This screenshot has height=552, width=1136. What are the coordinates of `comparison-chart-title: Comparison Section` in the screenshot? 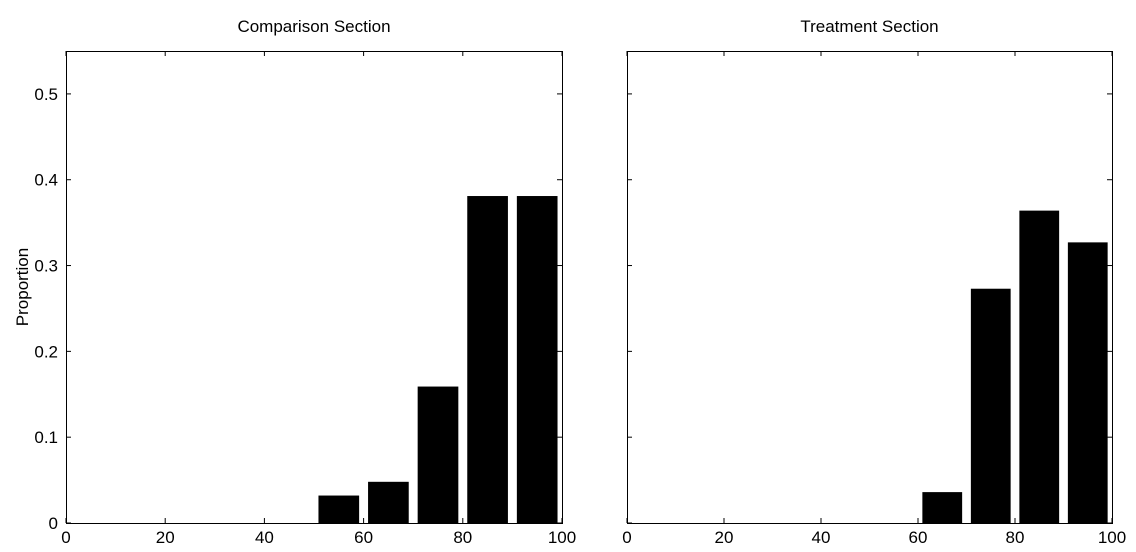 It's located at (313, 26).